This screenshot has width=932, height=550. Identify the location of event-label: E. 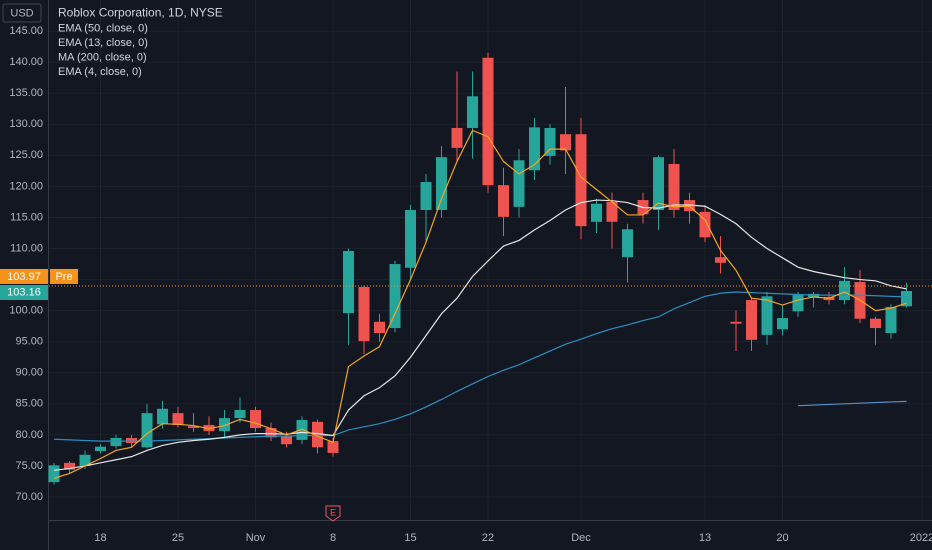
(333, 512).